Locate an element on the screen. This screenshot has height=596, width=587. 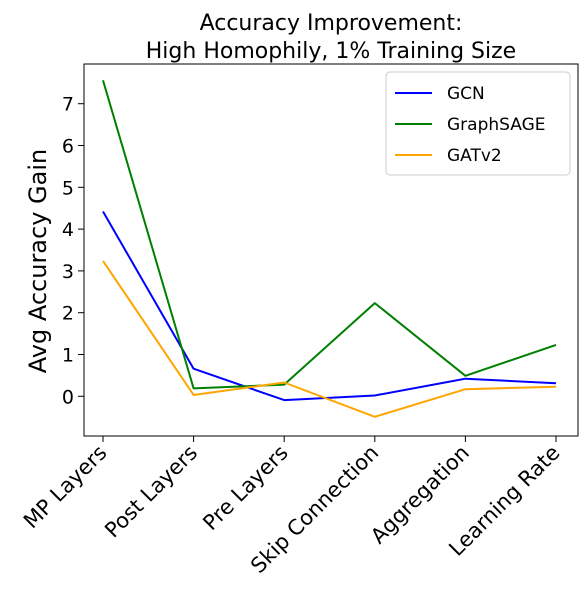
y-tick-label: 5 is located at coordinates (68, 188).